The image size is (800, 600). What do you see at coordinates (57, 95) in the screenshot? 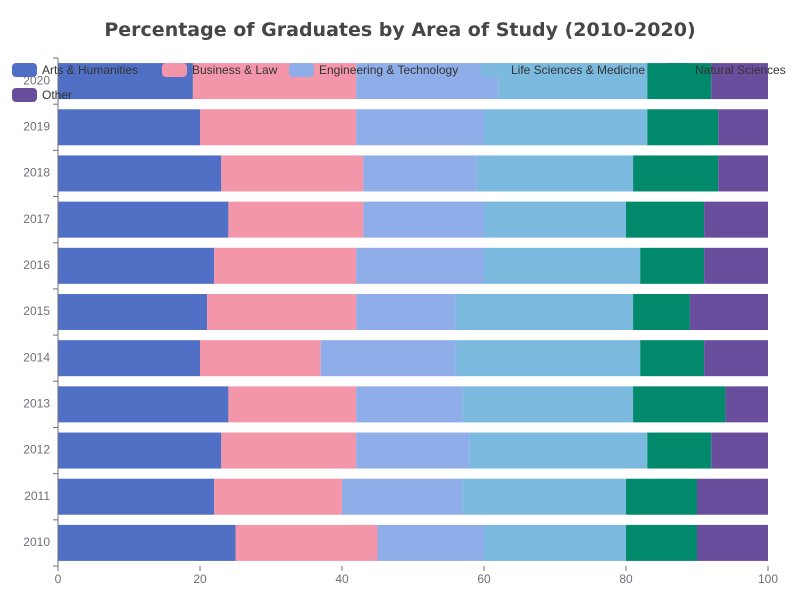
I see `legend-label: Other` at bounding box center [57, 95].